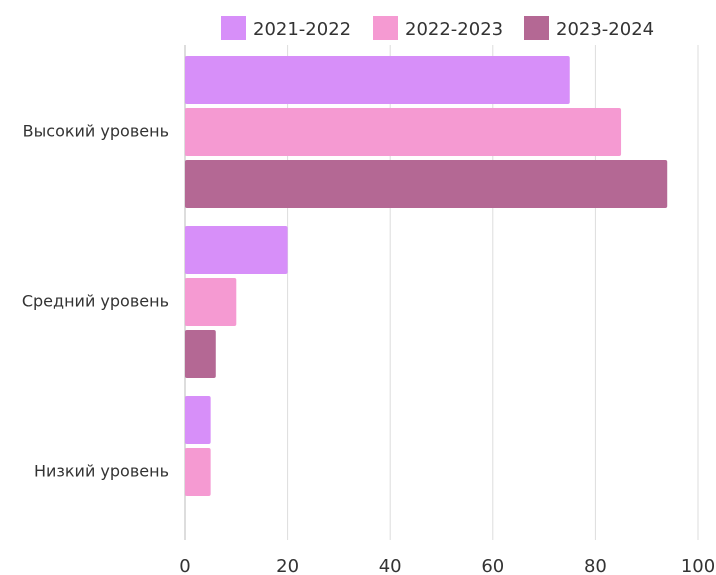  I want to click on x-axis-tick-labels: 0 20 40 60 80 100, so click(447, 565).